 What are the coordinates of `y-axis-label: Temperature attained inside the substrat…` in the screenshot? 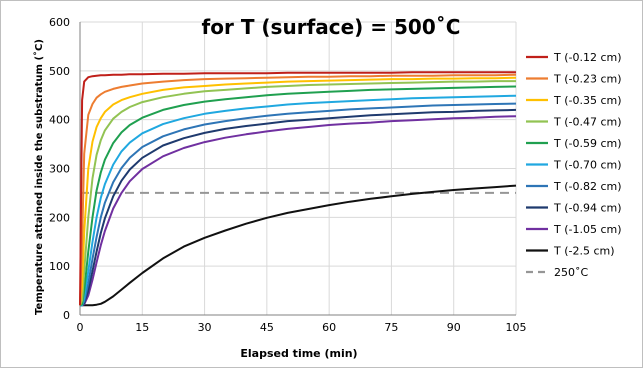 It's located at (39, 177).